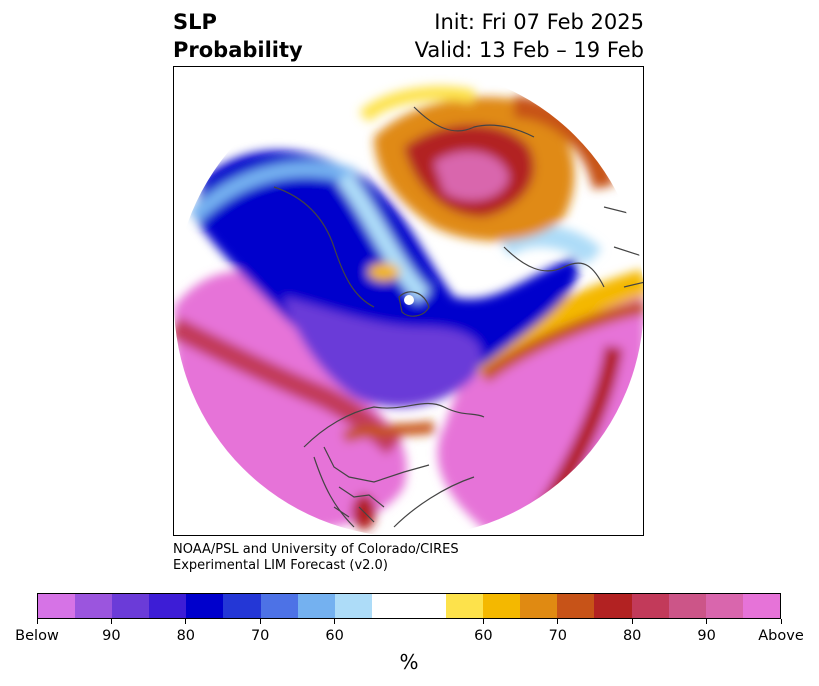 This screenshot has width=819, height=686. What do you see at coordinates (394, 492) in the screenshot?
I see `us-coast` at bounding box center [394, 492].